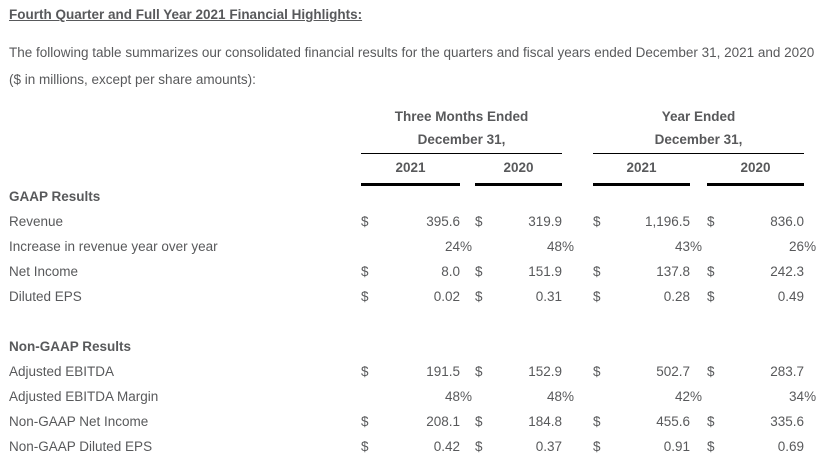  What do you see at coordinates (452, 246) in the screenshot?
I see `cell-q2021-value: 24` at bounding box center [452, 246].